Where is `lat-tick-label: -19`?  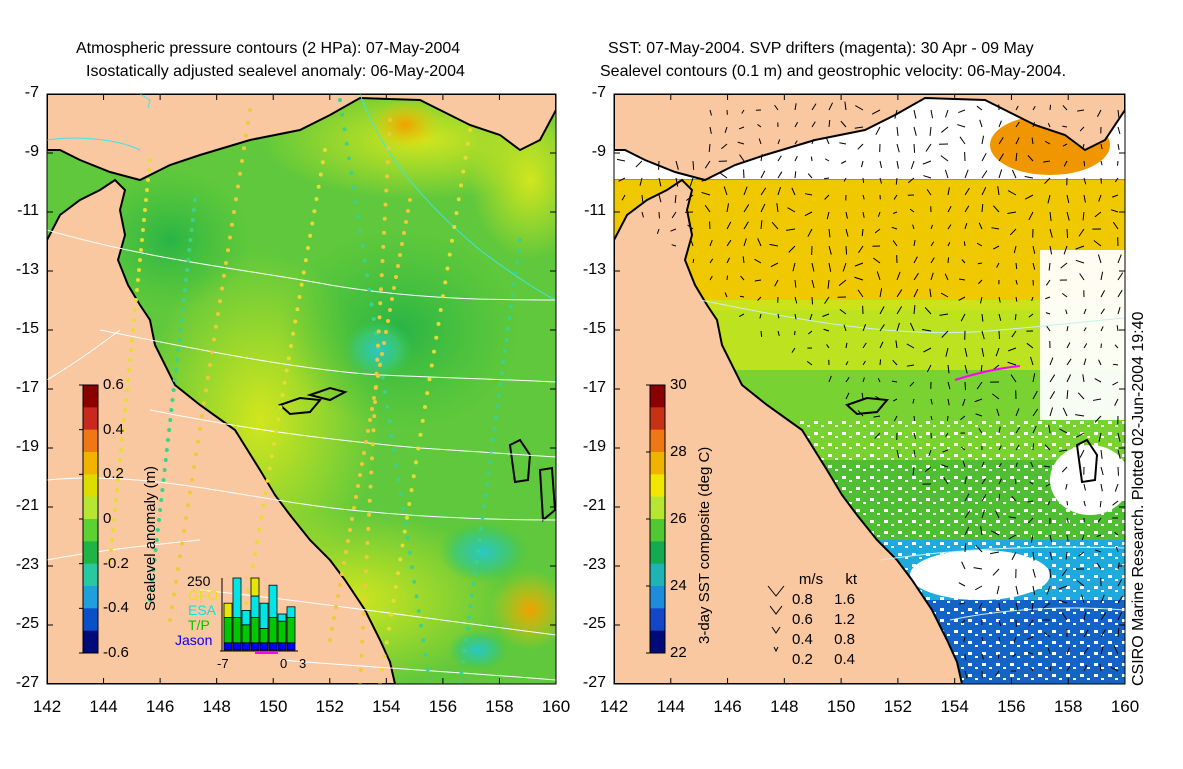 lat-tick-label: -19 is located at coordinates (594, 446).